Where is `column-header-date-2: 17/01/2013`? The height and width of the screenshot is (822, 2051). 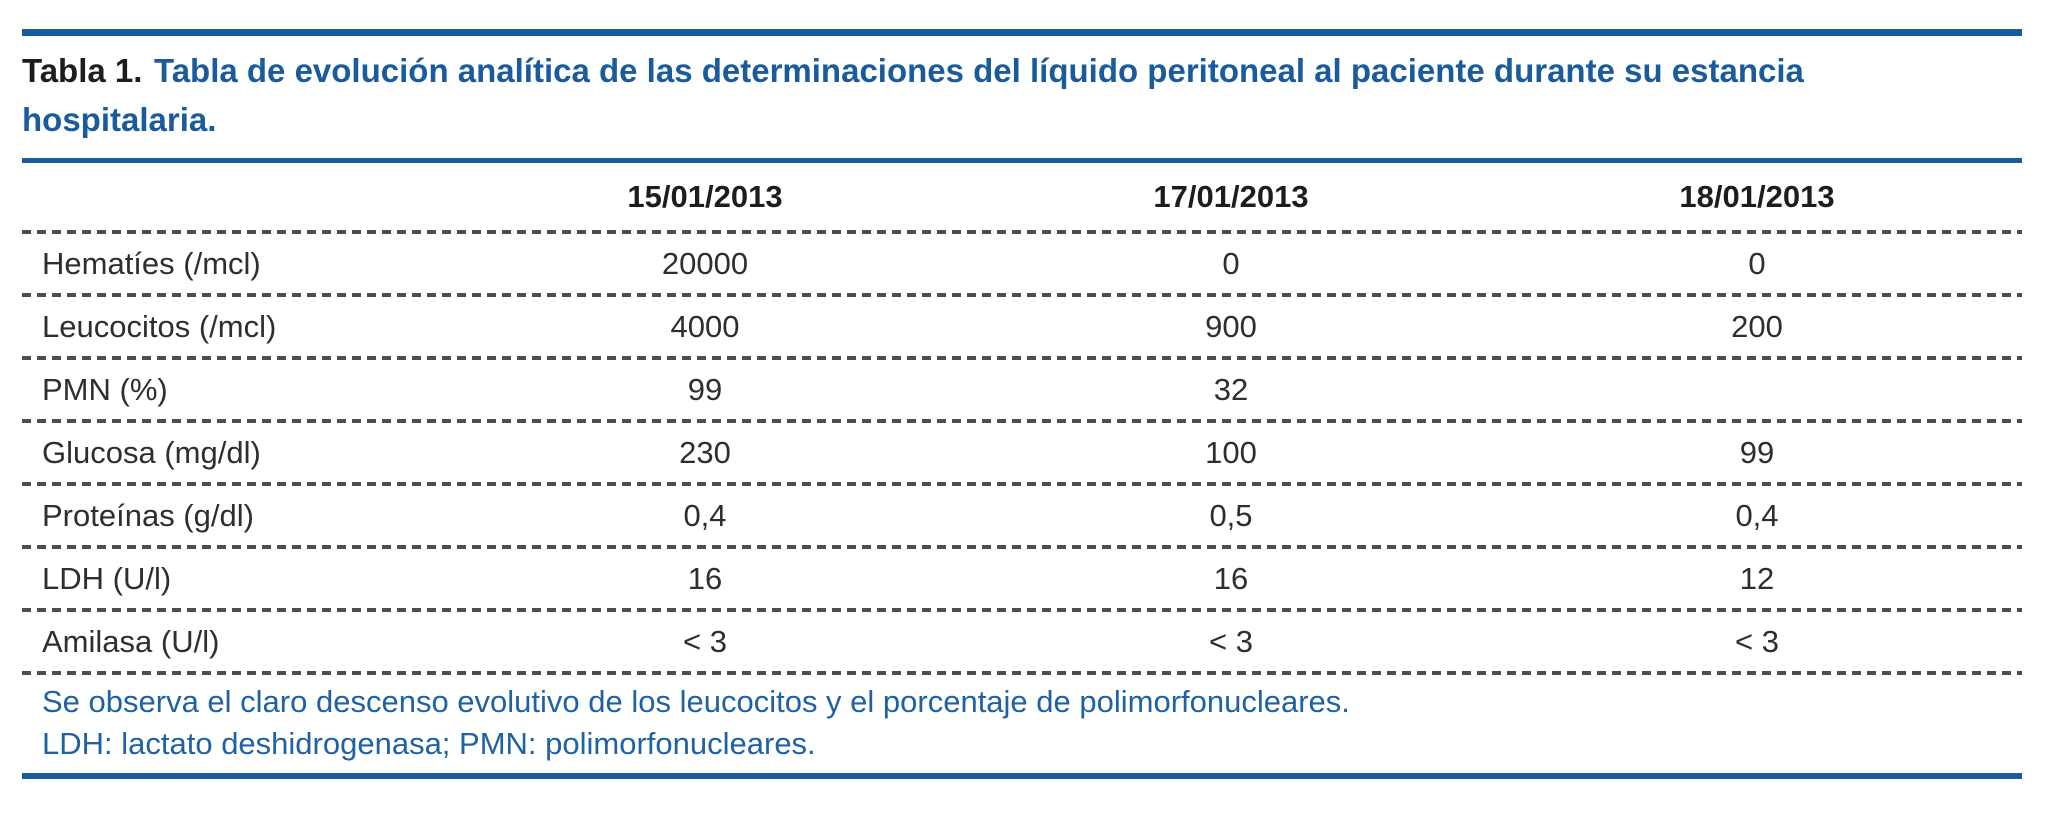 column-header-date-2: 17/01/2013 is located at coordinates (1231, 196).